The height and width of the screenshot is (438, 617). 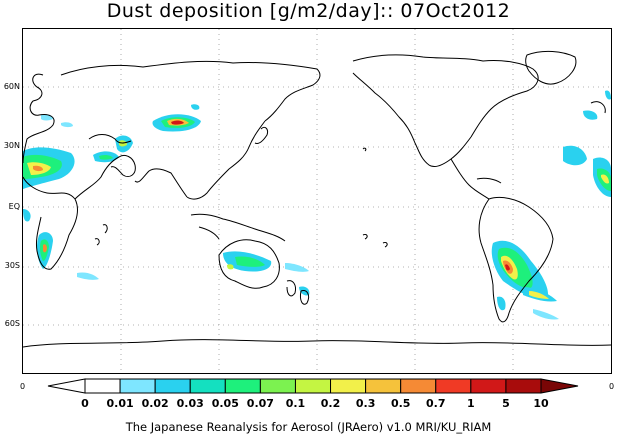 What do you see at coordinates (506, 403) in the screenshot?
I see `legend-value-label: 5` at bounding box center [506, 403].